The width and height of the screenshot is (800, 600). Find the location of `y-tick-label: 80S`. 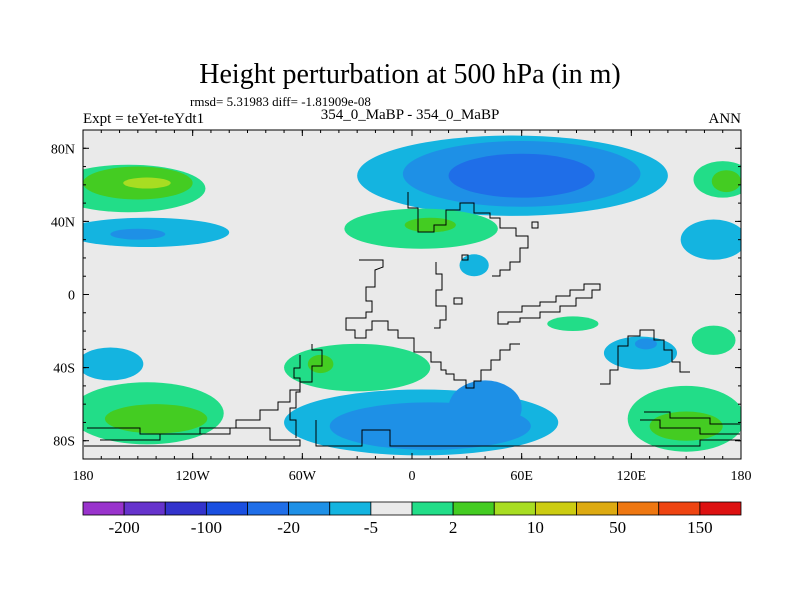

y-tick-label: 80S is located at coordinates (64, 442).